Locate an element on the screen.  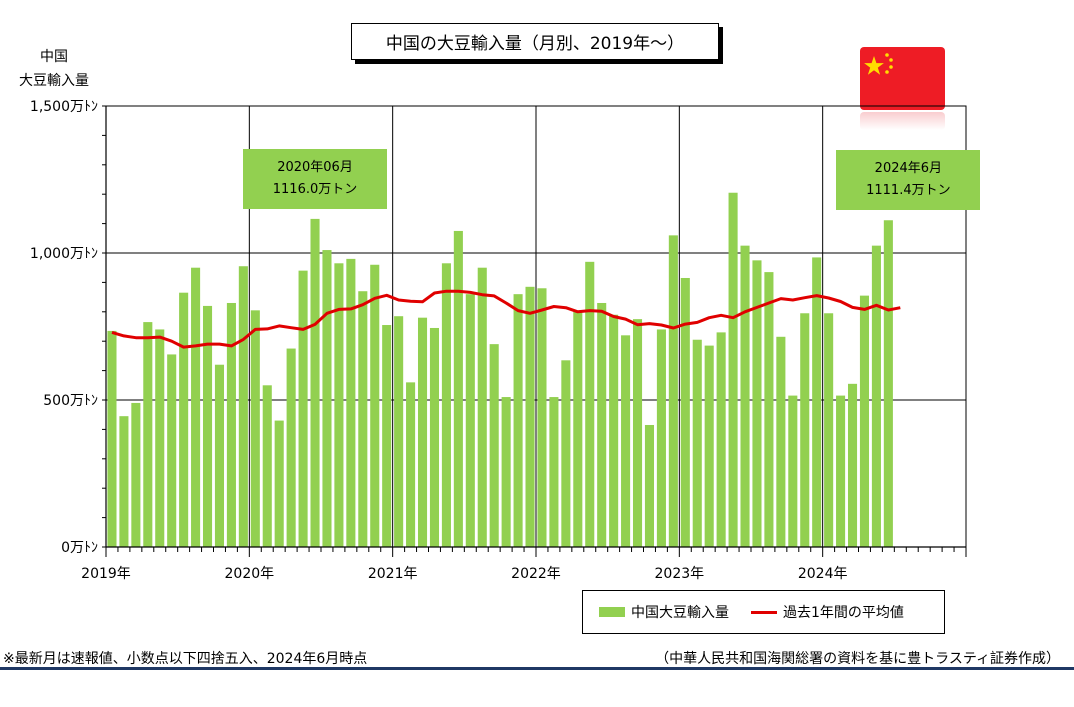
y-tick-label: 1,500万ﾄﾝ is located at coordinates (64, 107).